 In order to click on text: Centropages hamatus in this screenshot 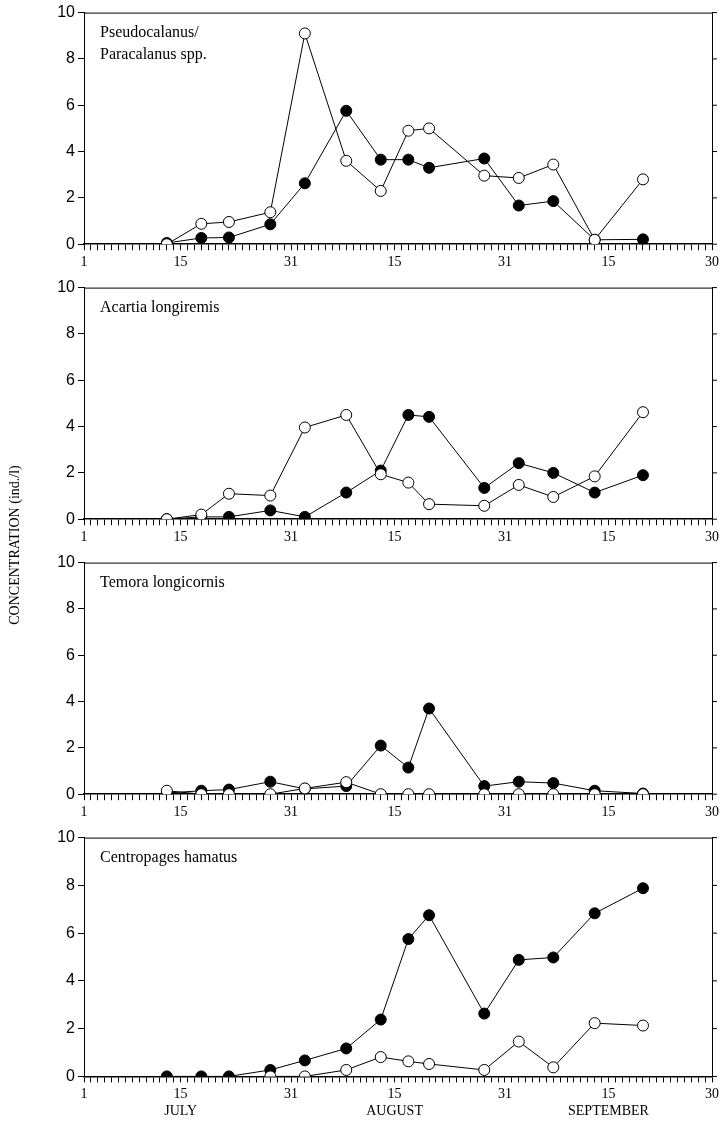, I will do `click(169, 856)`.